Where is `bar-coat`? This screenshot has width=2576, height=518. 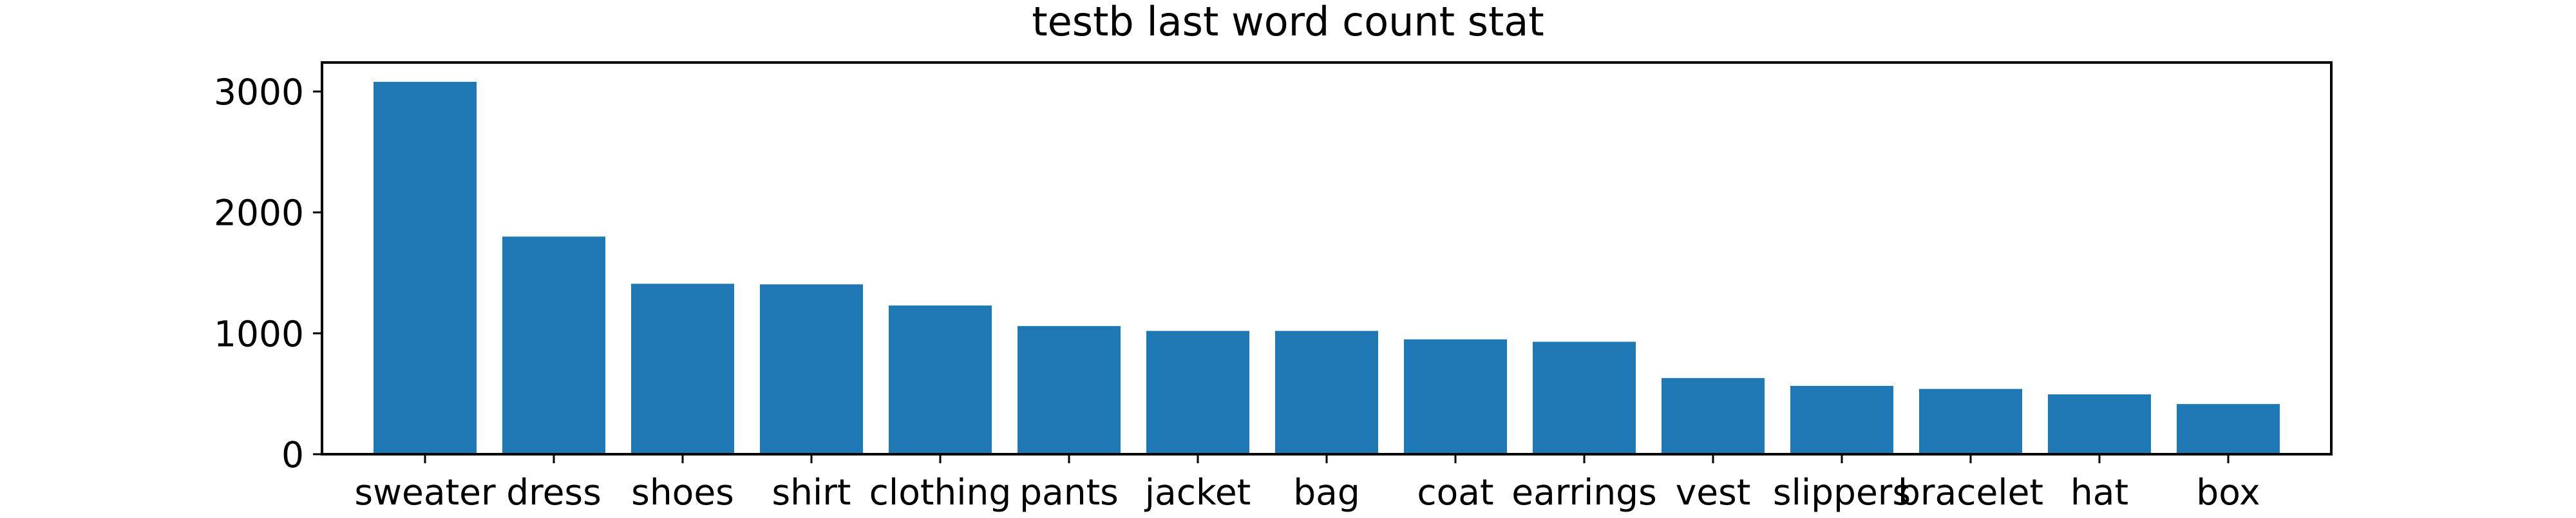
bar-coat is located at coordinates (1455, 396).